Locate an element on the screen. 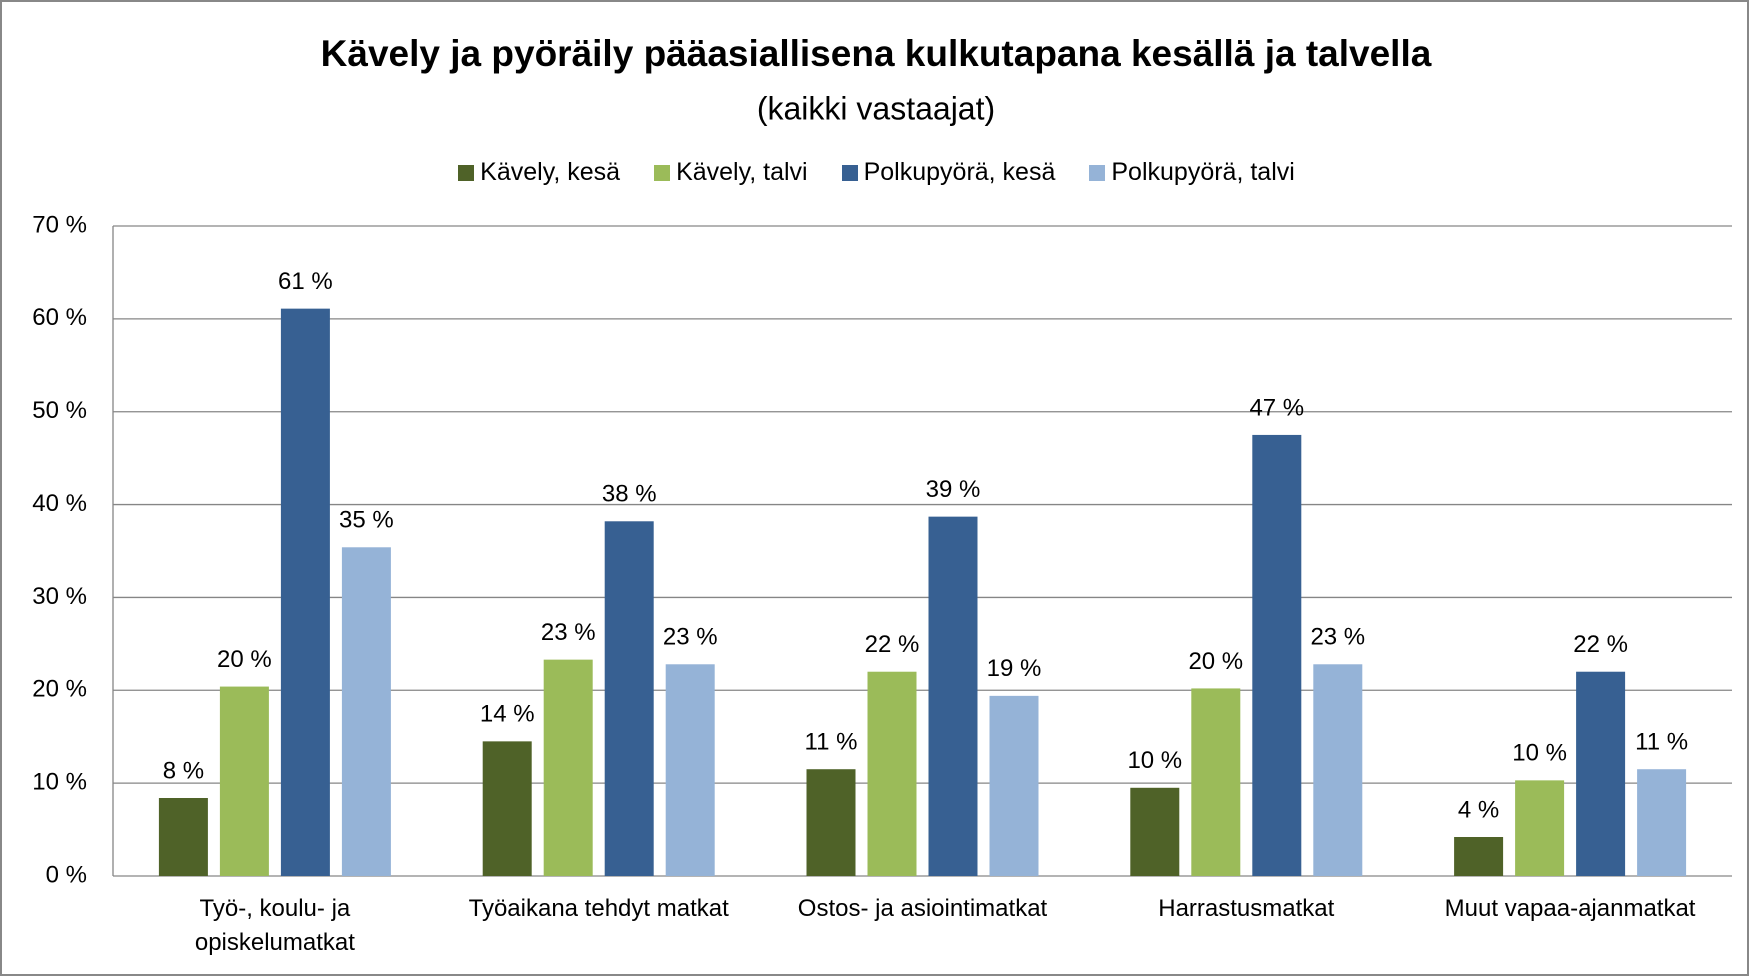 The width and height of the screenshot is (1749, 976). legend-label: Kävely, kesä is located at coordinates (550, 172).